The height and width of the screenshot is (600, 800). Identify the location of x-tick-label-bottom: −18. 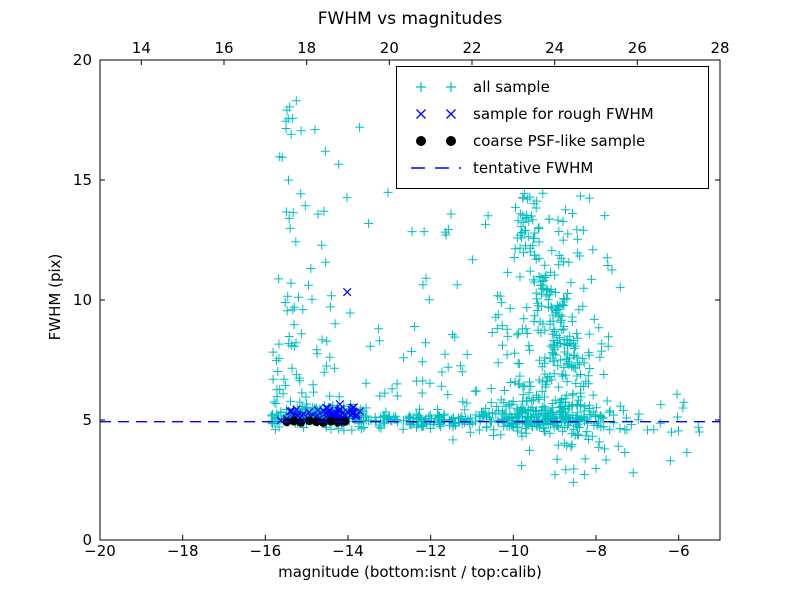
(182, 551).